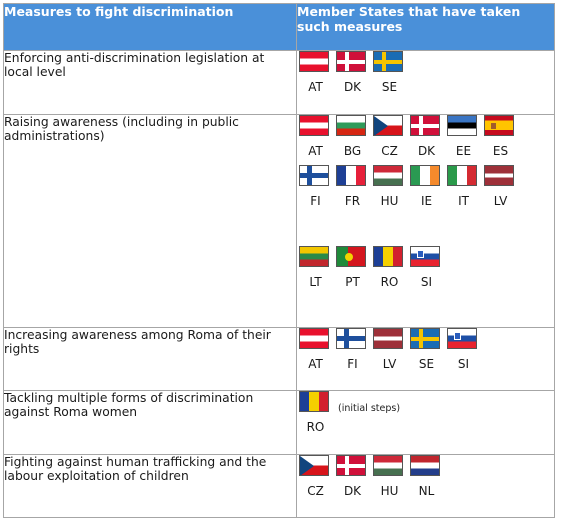 The width and height of the screenshot is (562, 520). Describe the element at coordinates (425, 175) in the screenshot. I see `flag-ie-icon` at that location.